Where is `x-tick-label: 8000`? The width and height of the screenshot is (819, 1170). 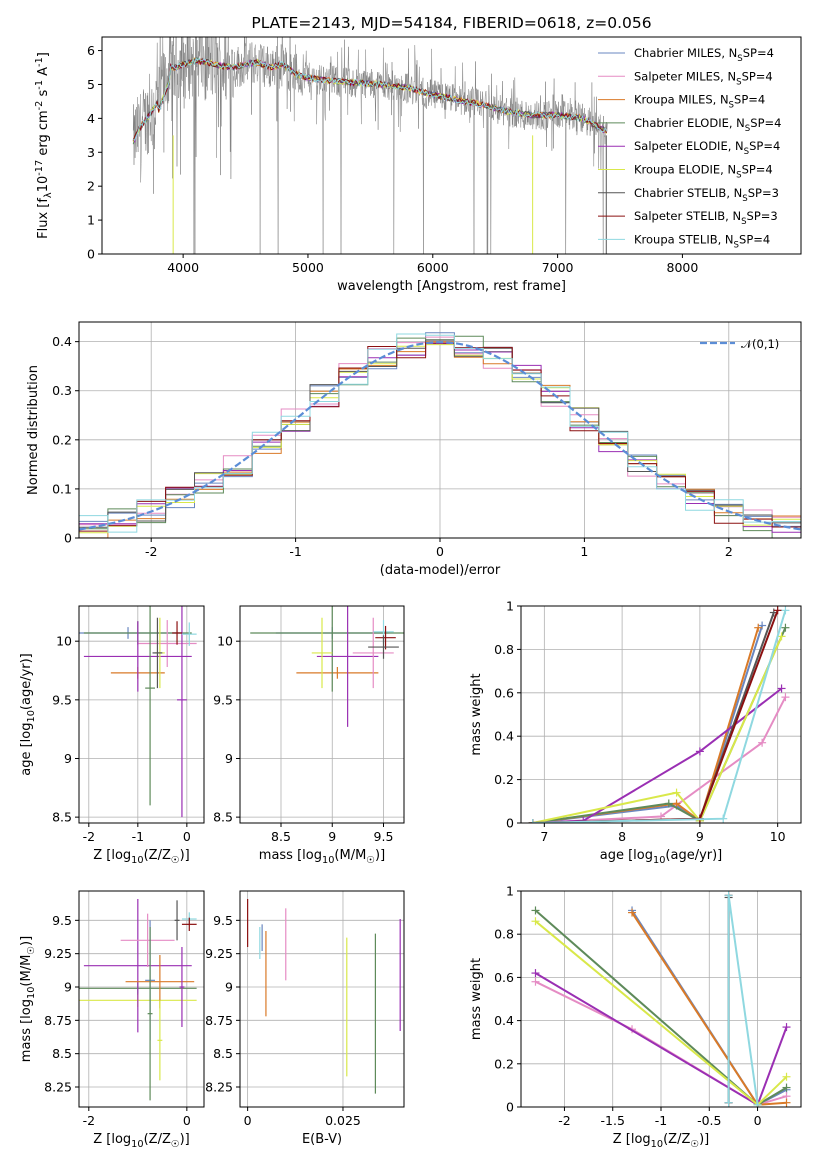
x-tick-label: 8000 is located at coordinates (683, 267).